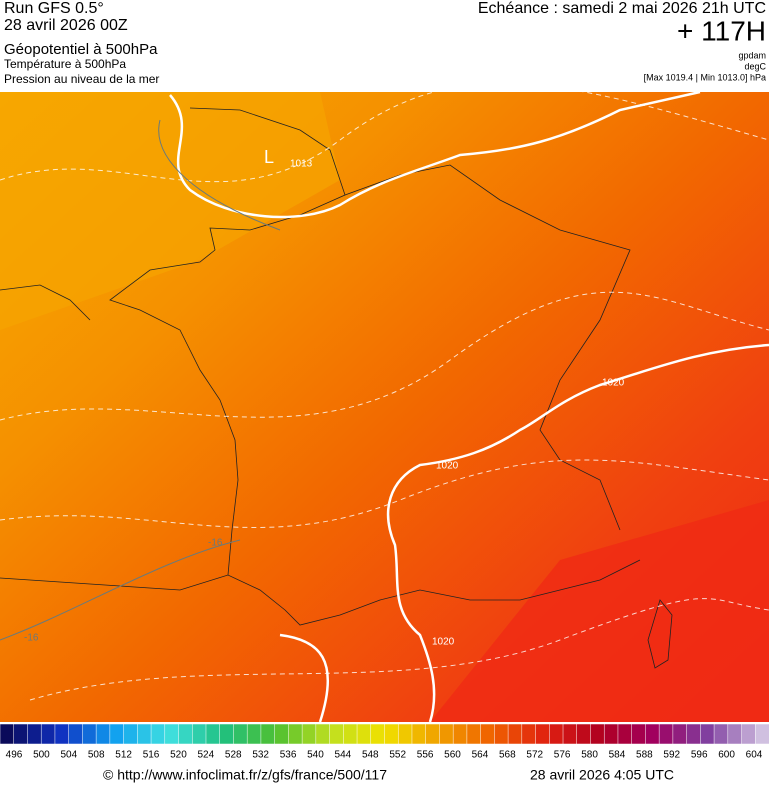 The image size is (769, 786). What do you see at coordinates (269, 157) in the screenshot?
I see `map-label: L` at bounding box center [269, 157].